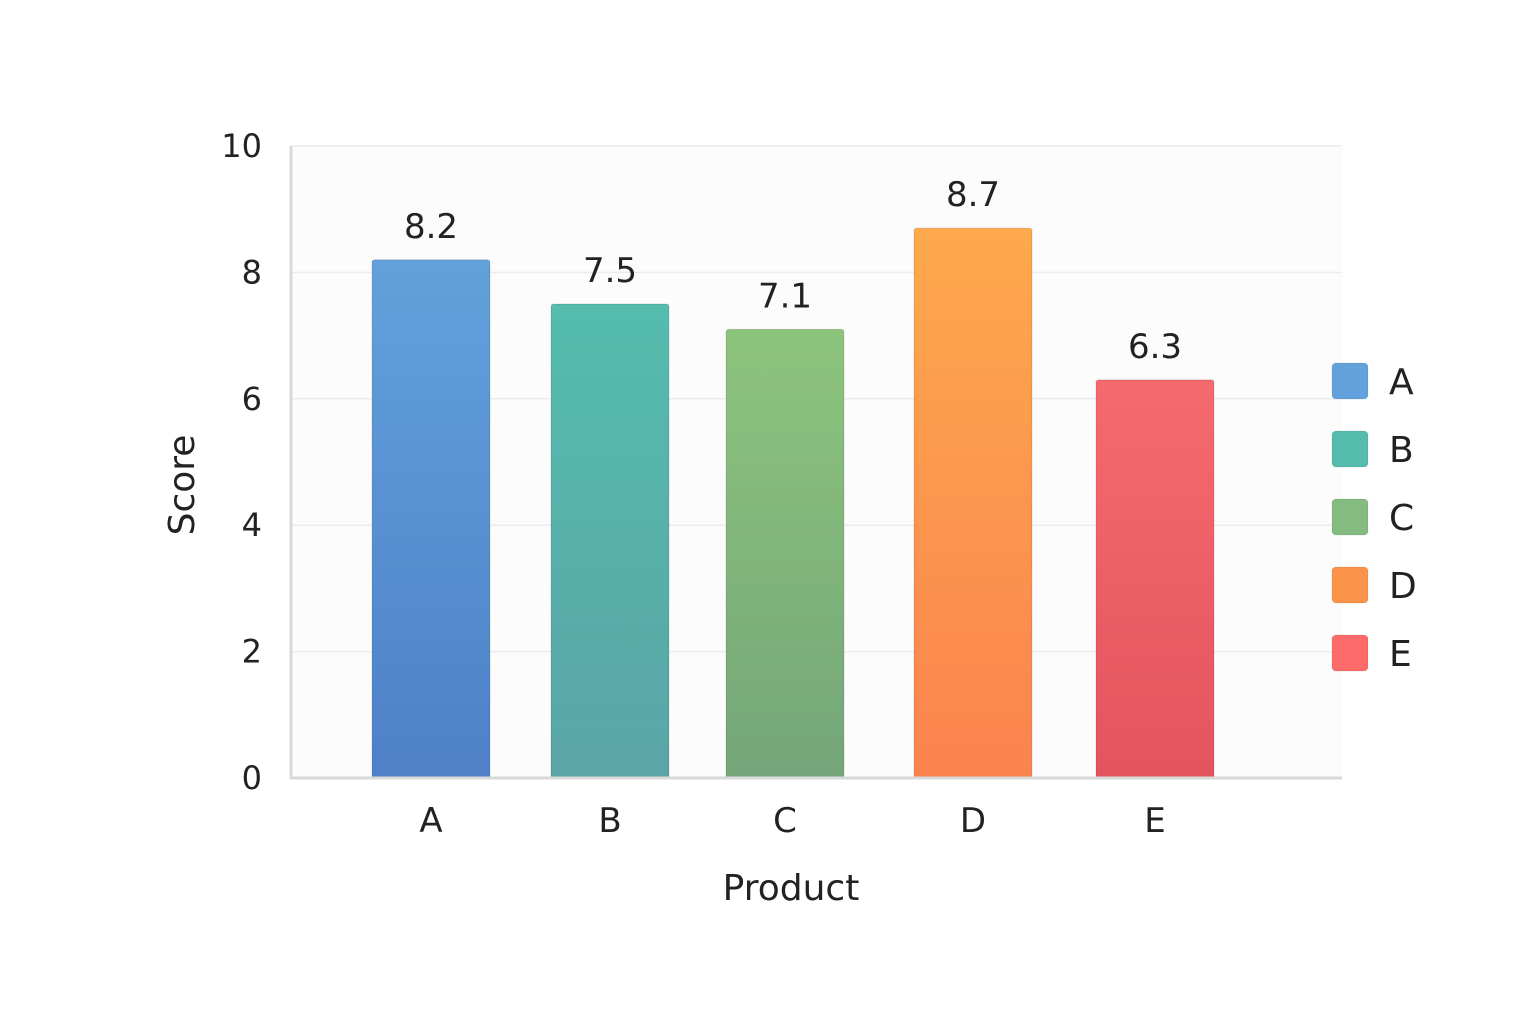 The width and height of the screenshot is (1536, 1024). Describe the element at coordinates (1350, 381) in the screenshot. I see `legend-swatch-a` at that location.